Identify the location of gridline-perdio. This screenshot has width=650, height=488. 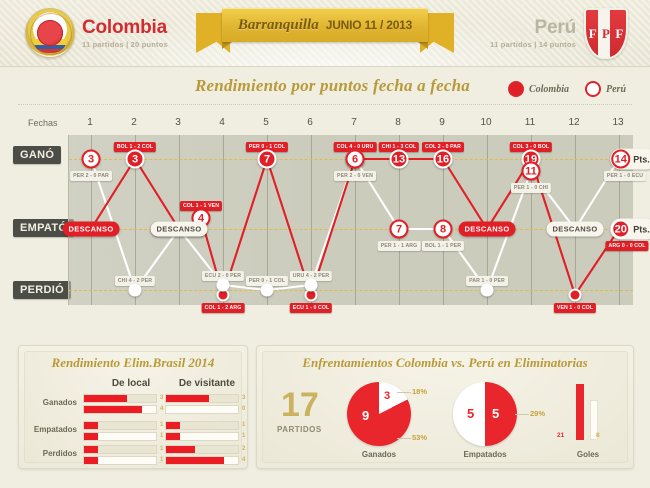
(351, 290).